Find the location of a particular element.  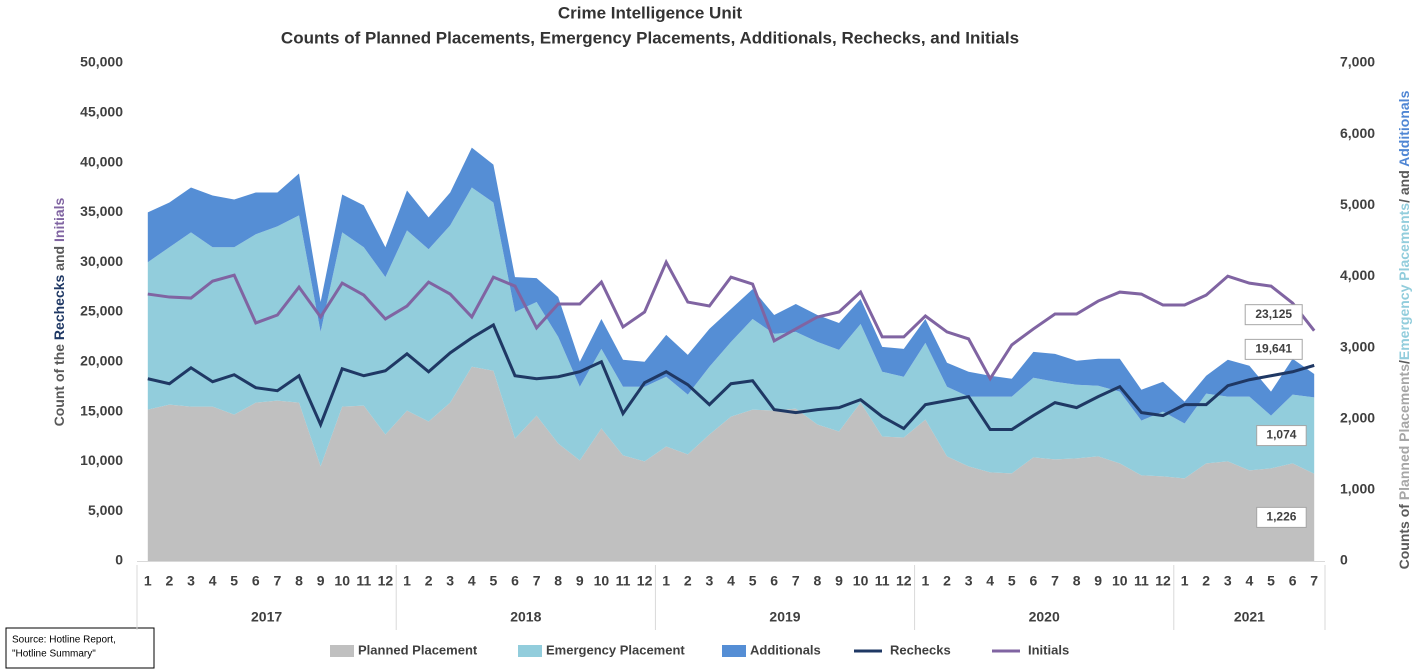

axis-title-part: Planned Placements is located at coordinates (1404, 432).